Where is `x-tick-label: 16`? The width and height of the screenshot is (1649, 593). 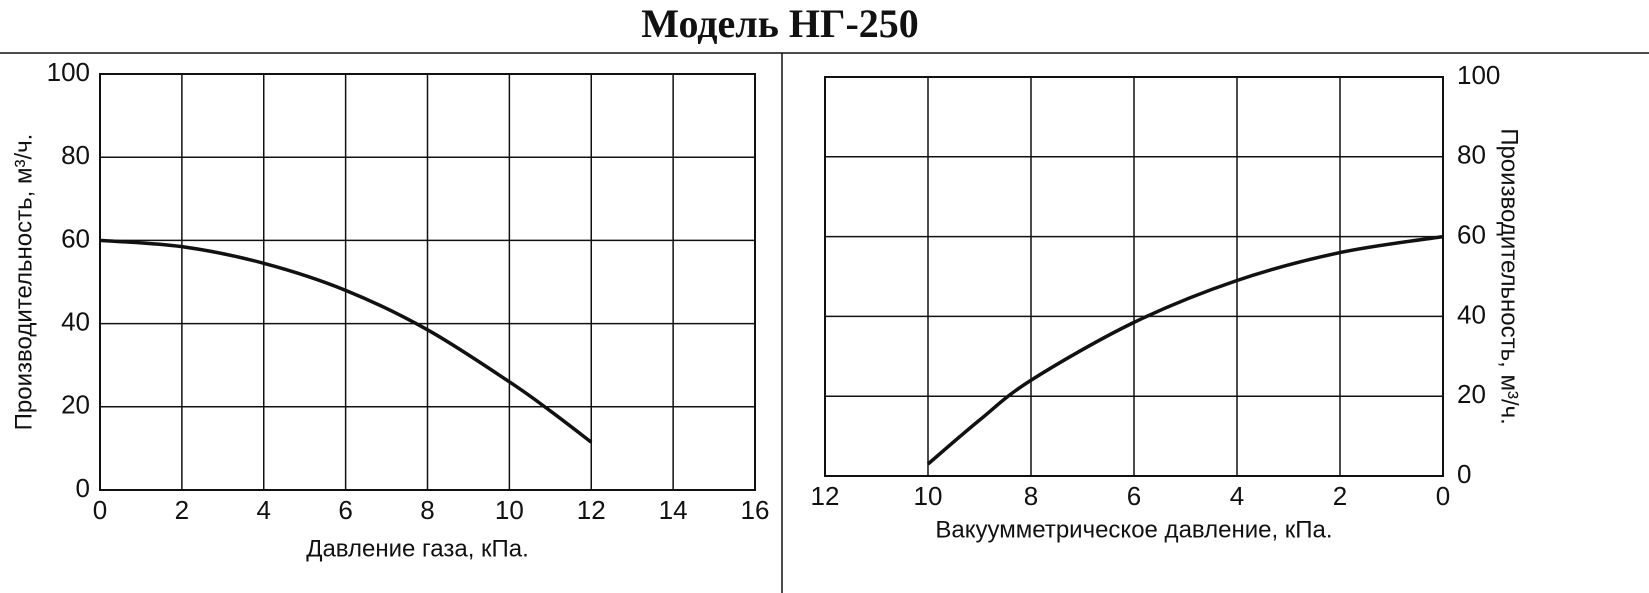 x-tick-label: 16 is located at coordinates (755, 510).